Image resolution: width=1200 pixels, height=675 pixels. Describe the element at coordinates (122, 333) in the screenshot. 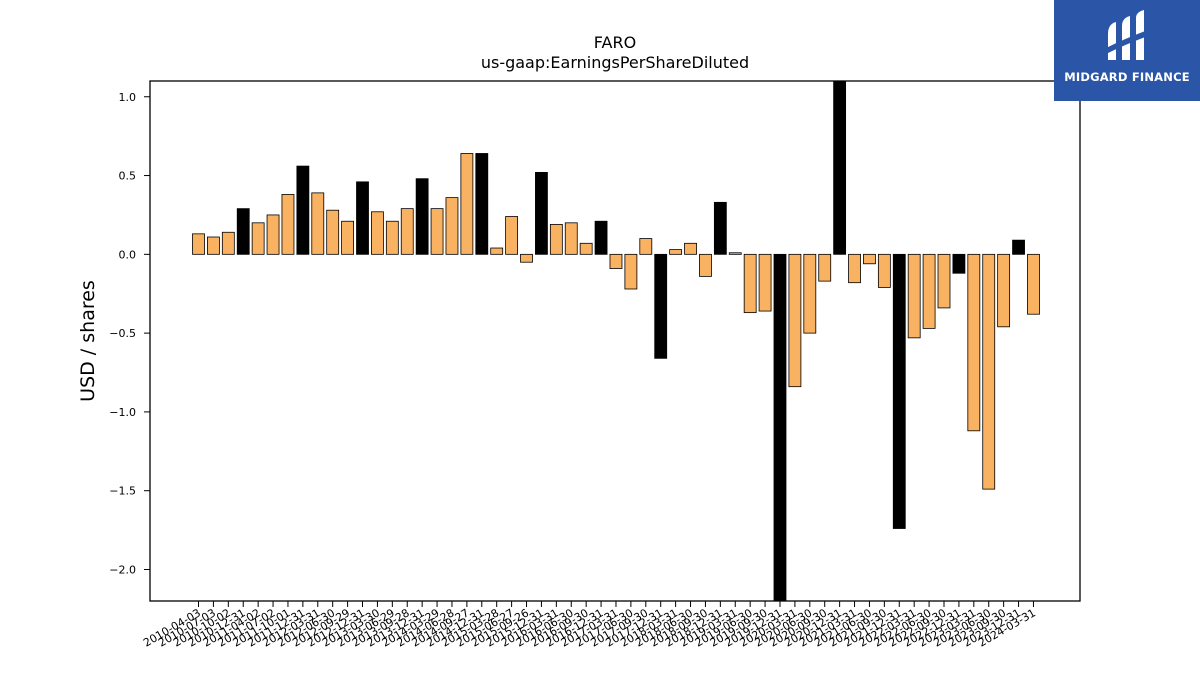

I see `y-tick-label: −0.5` at that location.